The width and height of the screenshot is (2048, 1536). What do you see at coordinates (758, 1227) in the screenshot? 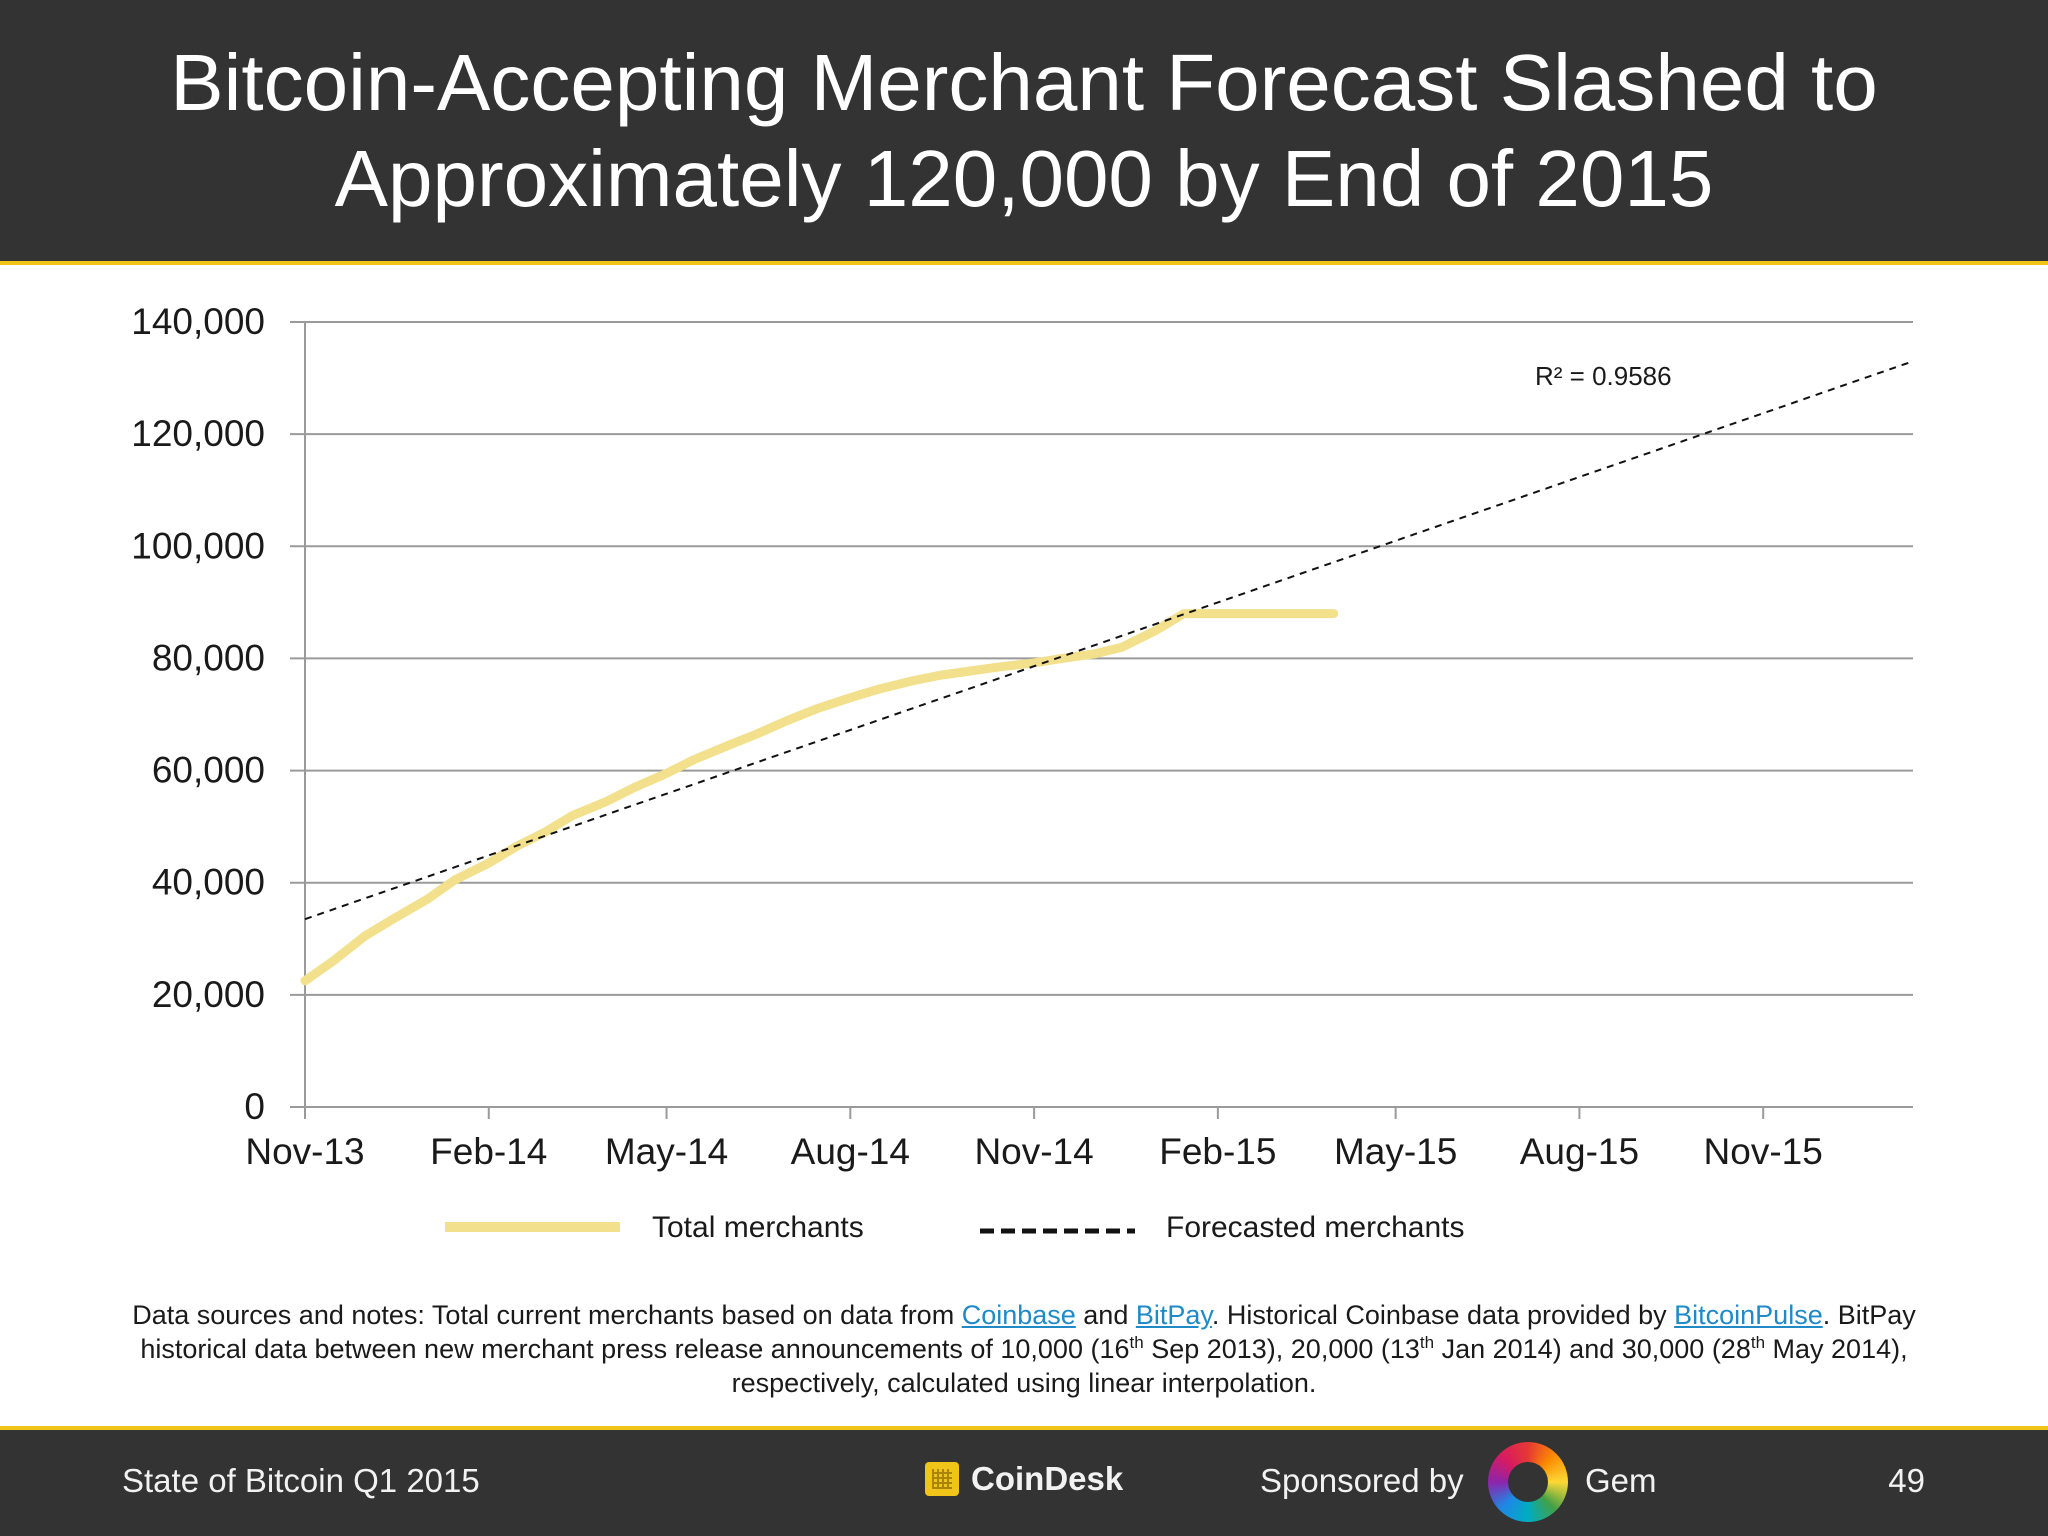
I see `legend-label-total: Total merchants` at bounding box center [758, 1227].